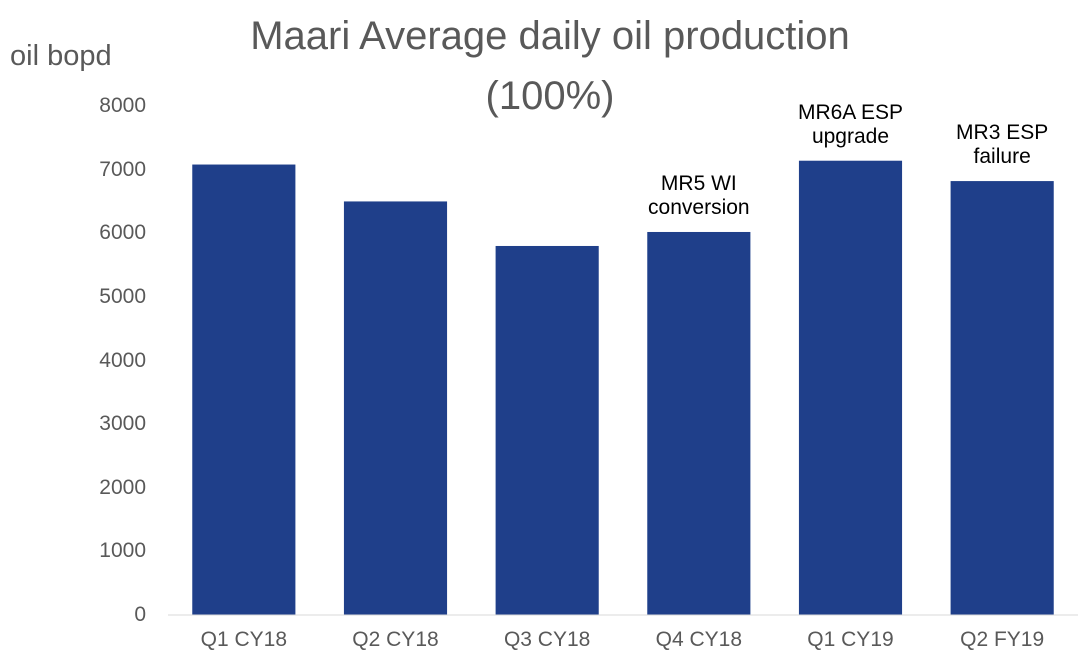 The height and width of the screenshot is (658, 1080). What do you see at coordinates (1002, 639) in the screenshot?
I see `x-tick-label: Q2 FY19` at bounding box center [1002, 639].